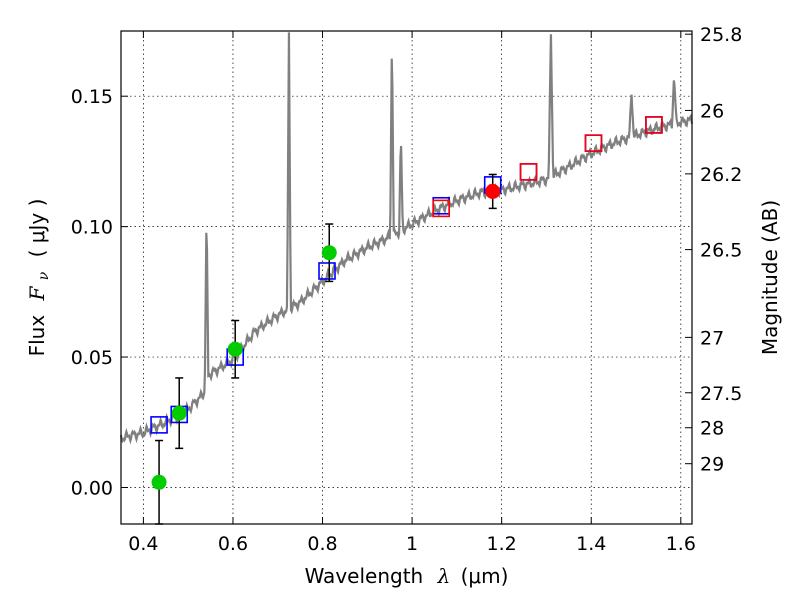 This screenshot has height=600, width=800. I want to click on right-tick-label: 27, so click(712, 338).